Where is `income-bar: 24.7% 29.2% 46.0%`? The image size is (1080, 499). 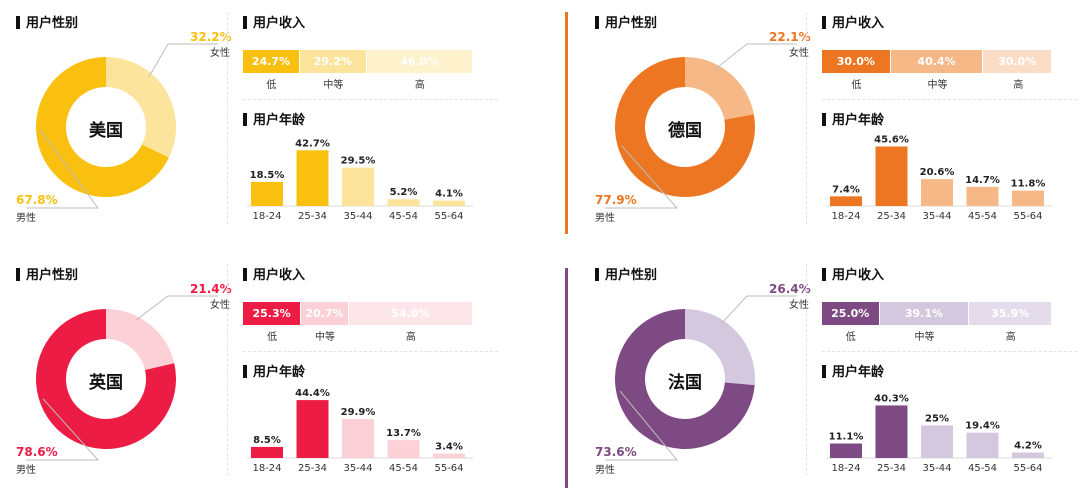
income-bar: 24.7% 29.2% 46.0% is located at coordinates (358, 61).